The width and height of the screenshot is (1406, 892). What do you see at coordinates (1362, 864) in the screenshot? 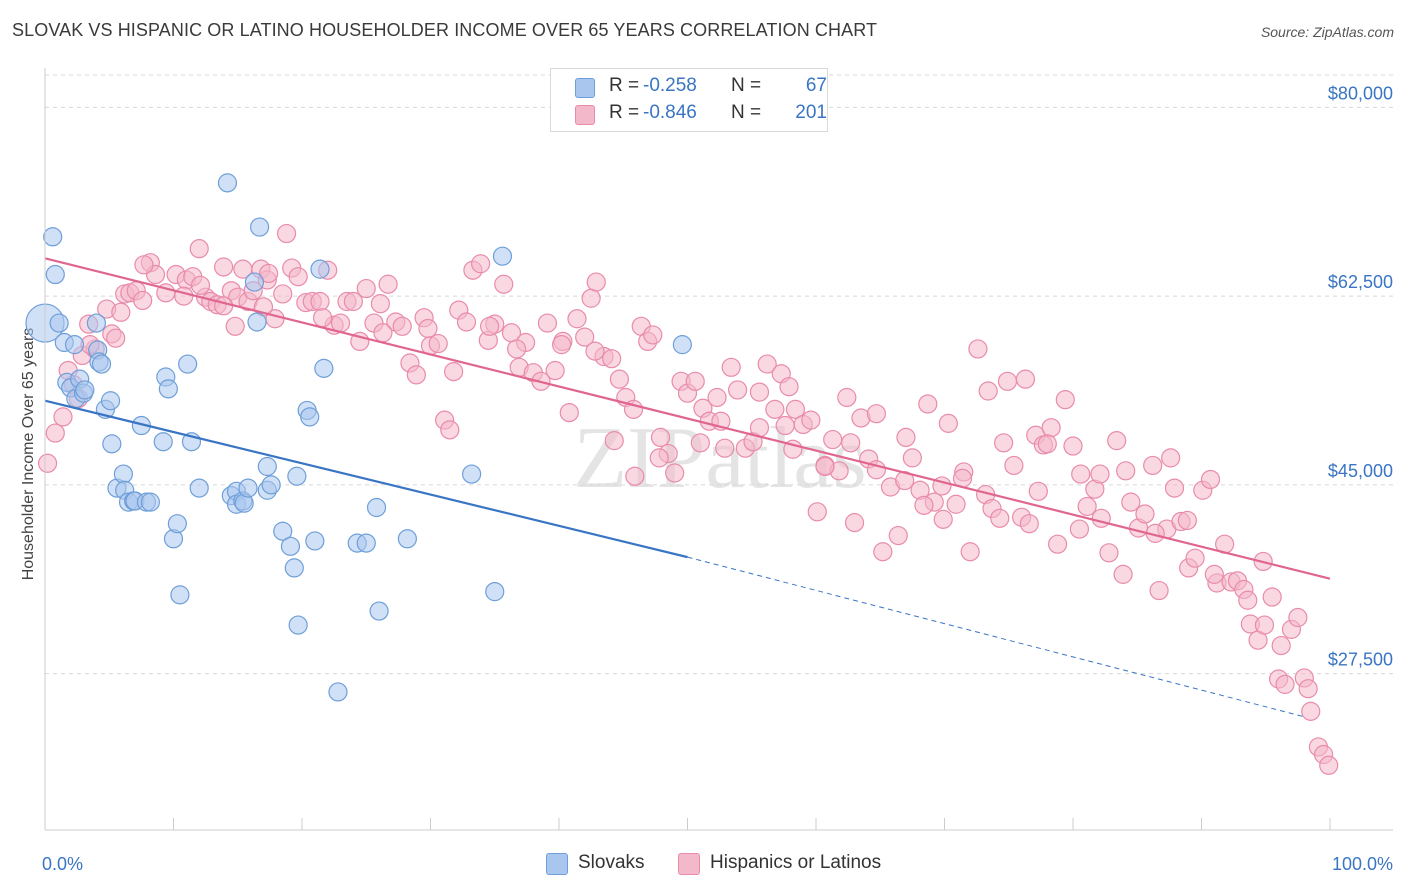
I see `x-tick-label-max: 100.0%` at bounding box center [1362, 864].